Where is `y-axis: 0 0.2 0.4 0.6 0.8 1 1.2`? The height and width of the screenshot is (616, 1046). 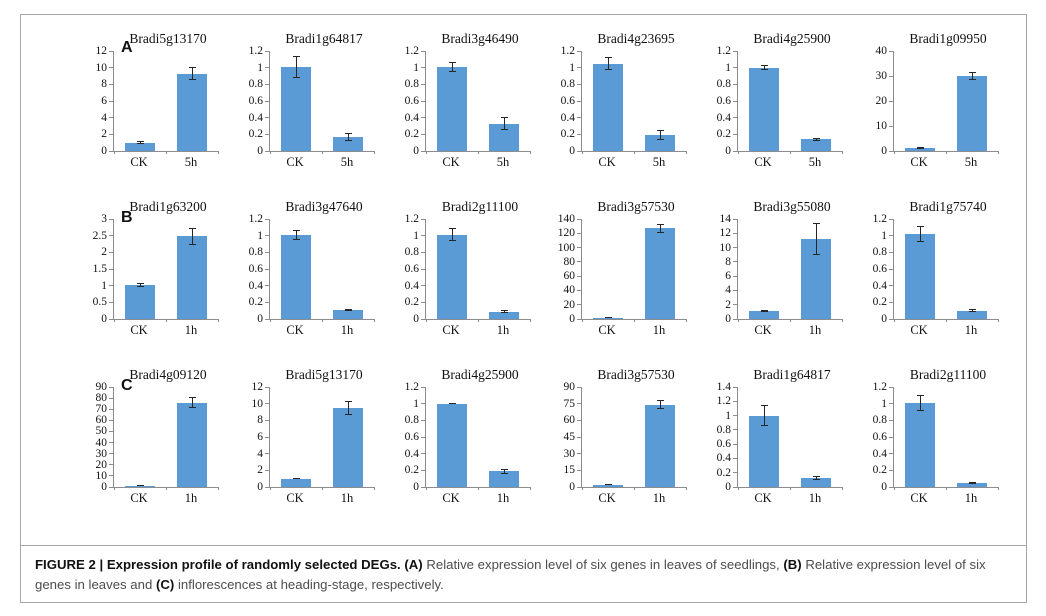 y-axis: 0 0.2 0.4 0.6 0.8 1 1.2 is located at coordinates (564, 101).